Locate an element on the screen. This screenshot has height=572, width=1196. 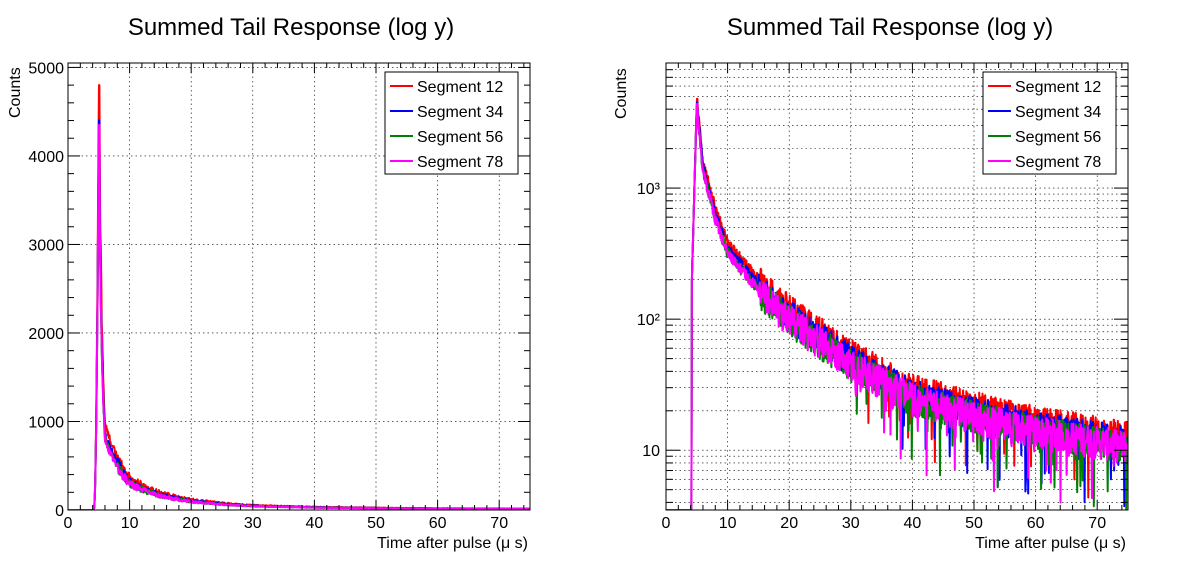
y-tick-label: 1000 is located at coordinates (46, 422).